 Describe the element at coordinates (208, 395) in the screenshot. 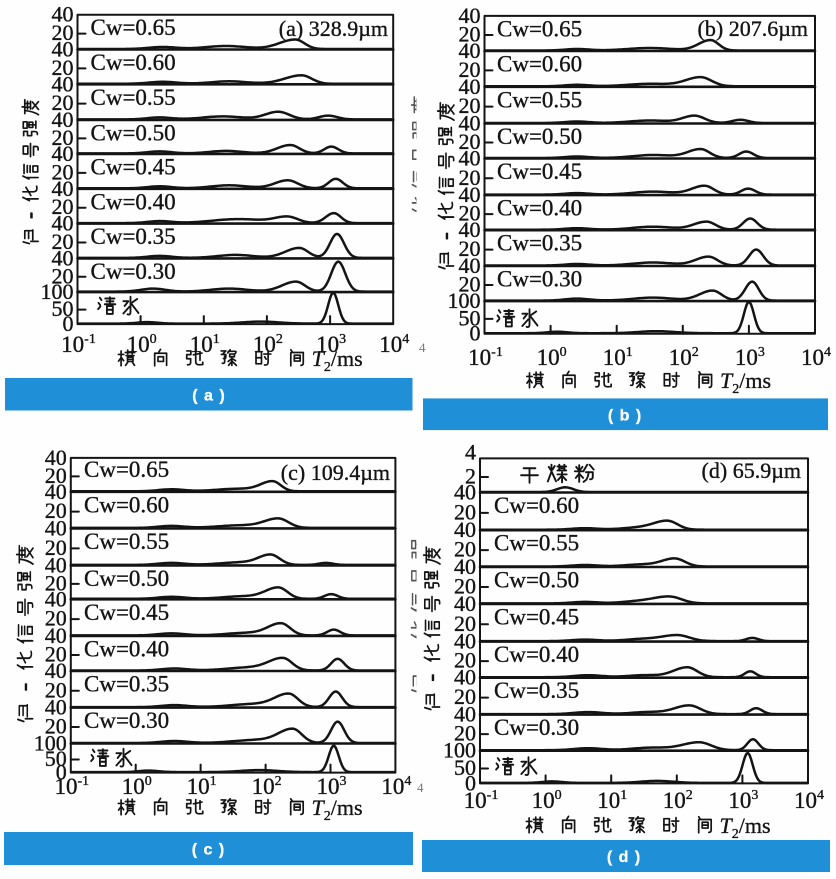

I see `svg-text: ( a )` at that location.